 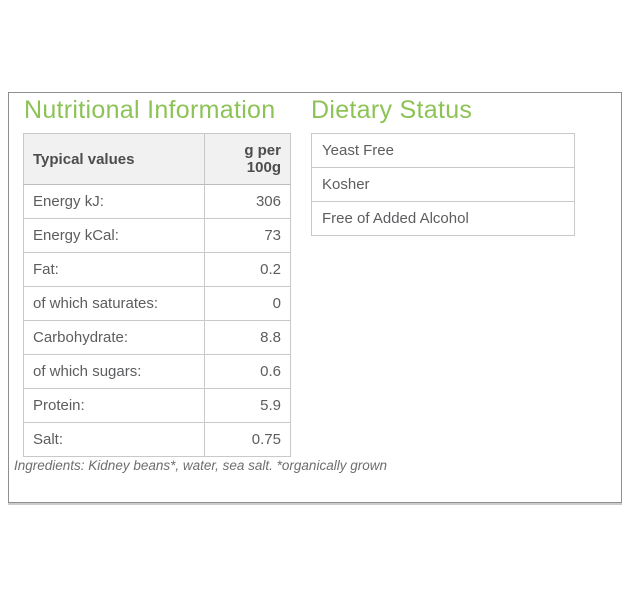 What do you see at coordinates (114, 371) in the screenshot?
I see `row-label: of which sugars:` at bounding box center [114, 371].